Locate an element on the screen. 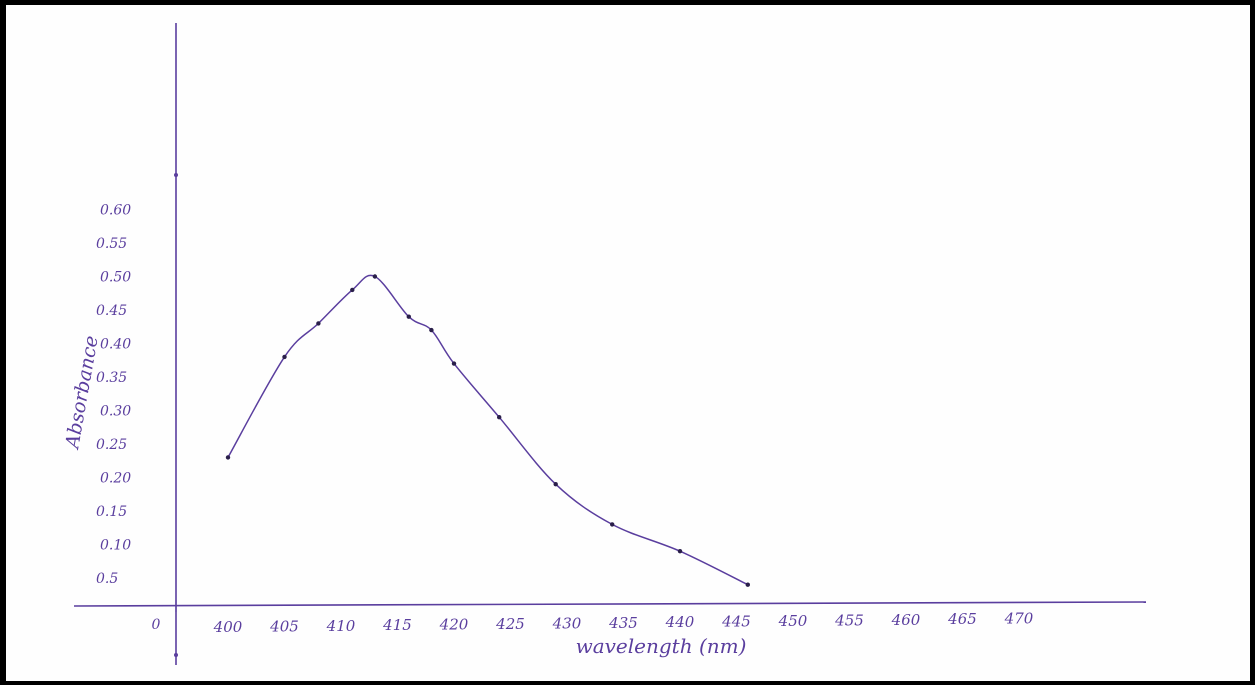 This screenshot has width=1255, height=690. y-tick-label: 0.45 is located at coordinates (111, 311).